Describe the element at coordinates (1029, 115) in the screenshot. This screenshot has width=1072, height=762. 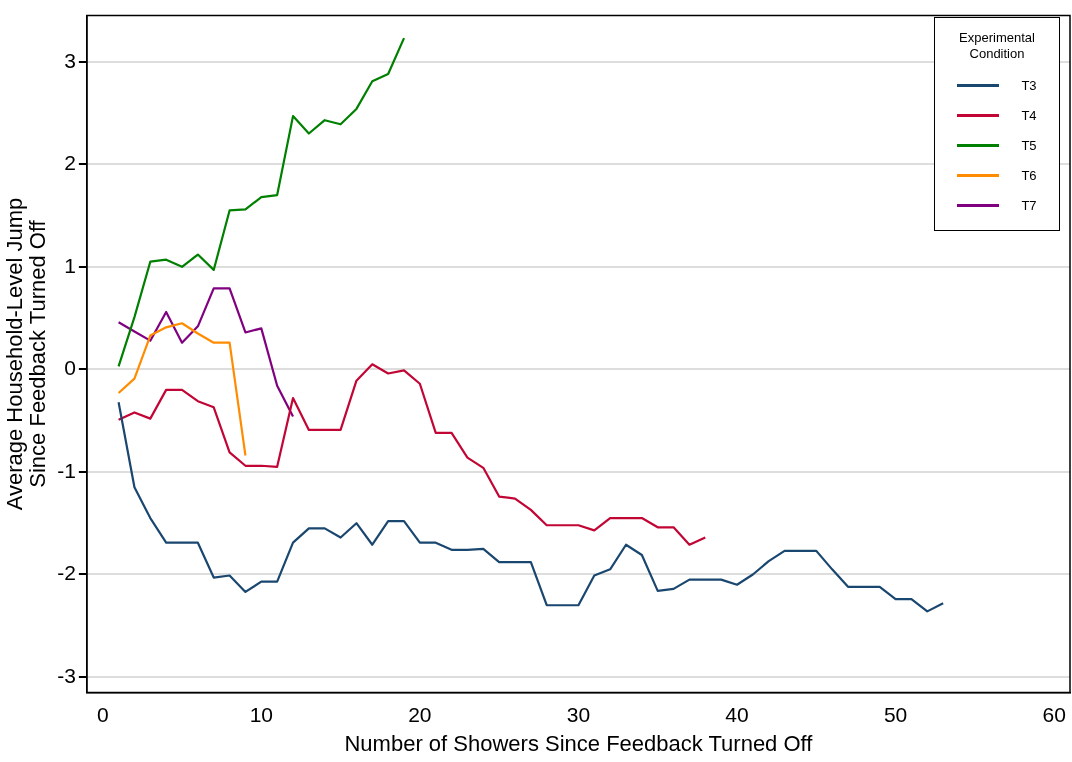
I see `legend-label: T4` at that location.